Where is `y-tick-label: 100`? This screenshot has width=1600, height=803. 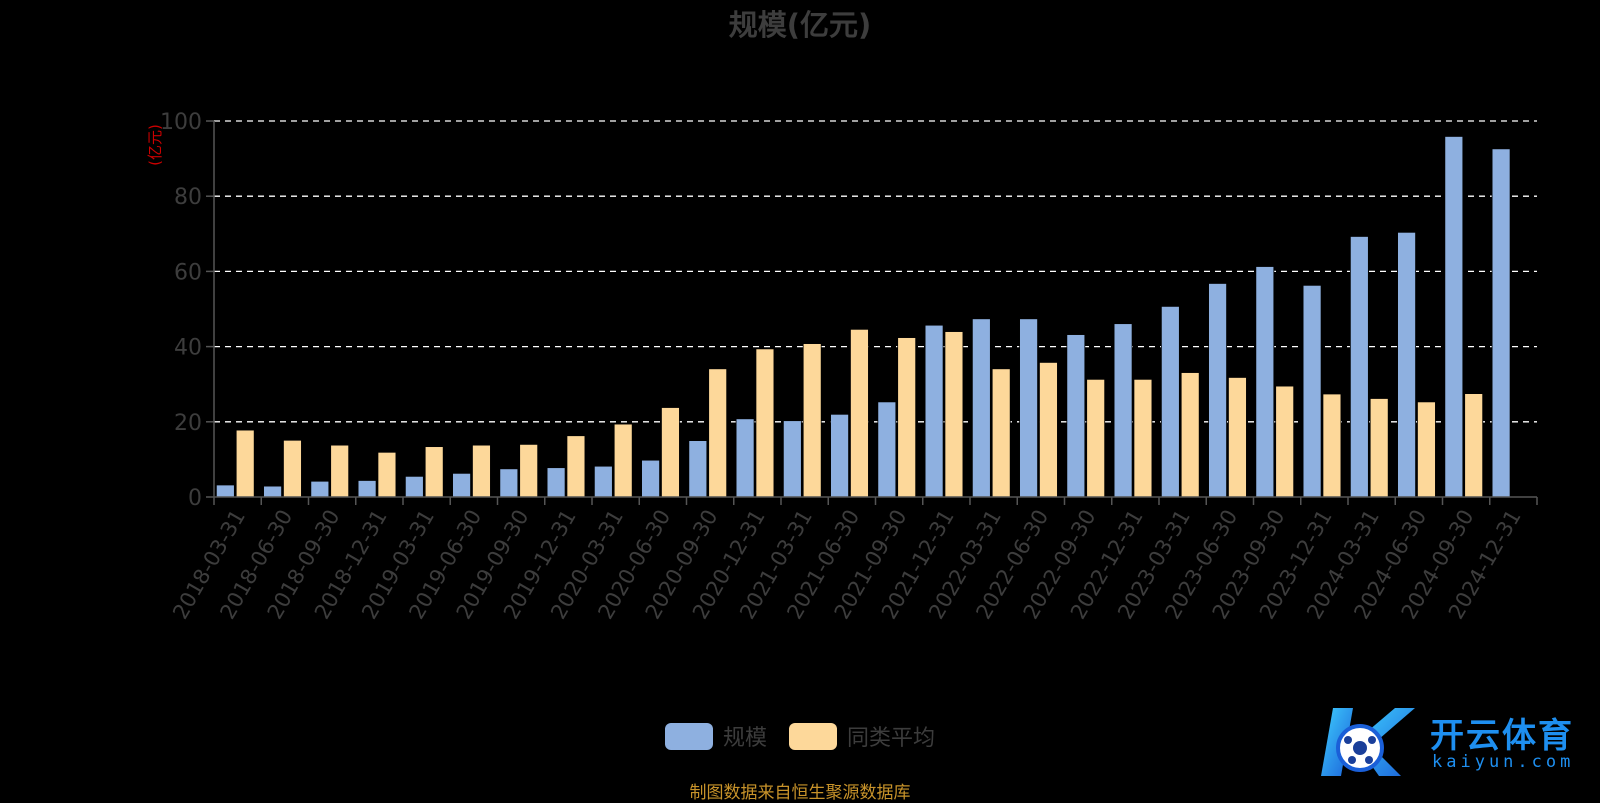
y-tick-label: 100 is located at coordinates (181, 122).